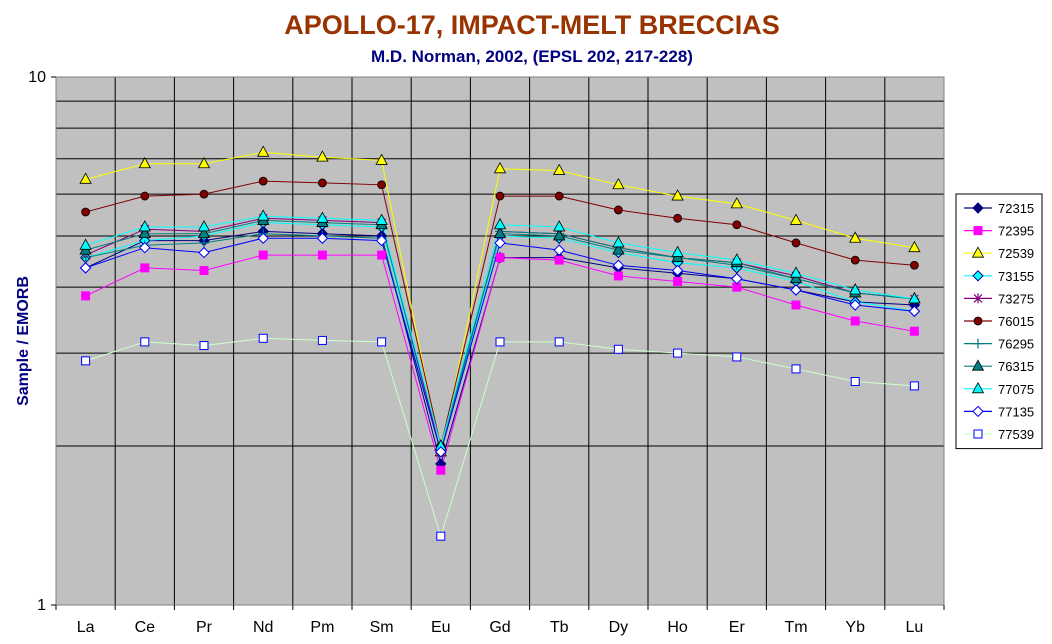 This screenshot has width=1052, height=644. Describe the element at coordinates (86, 627) in the screenshot. I see `x-tick-label: La` at that location.